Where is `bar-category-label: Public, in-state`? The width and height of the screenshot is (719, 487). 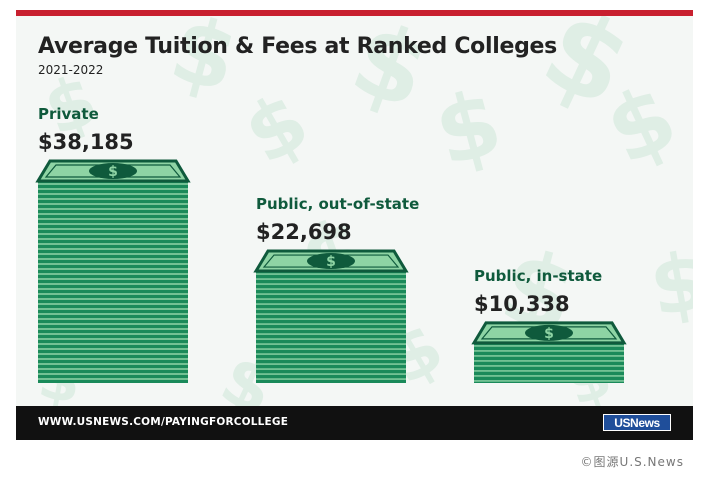
bar-category-label: Public, in-state is located at coordinates (538, 276).